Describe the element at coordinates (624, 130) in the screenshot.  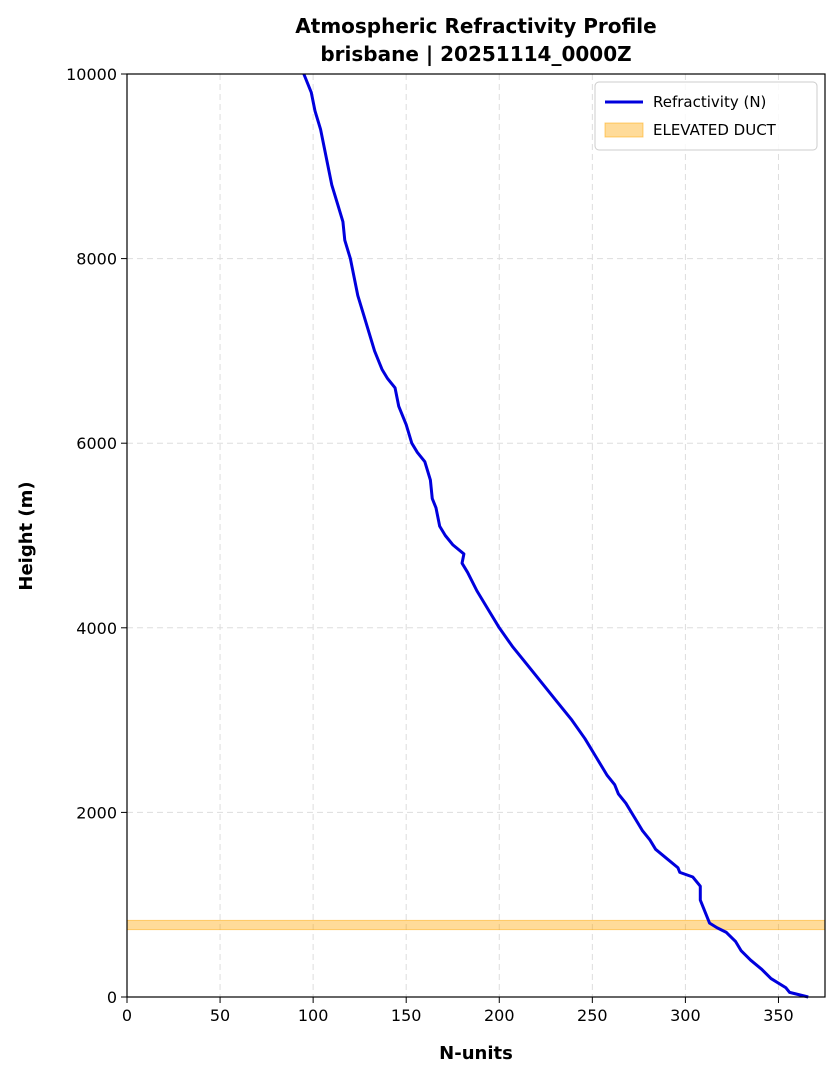
I see `legend-swatch` at that location.